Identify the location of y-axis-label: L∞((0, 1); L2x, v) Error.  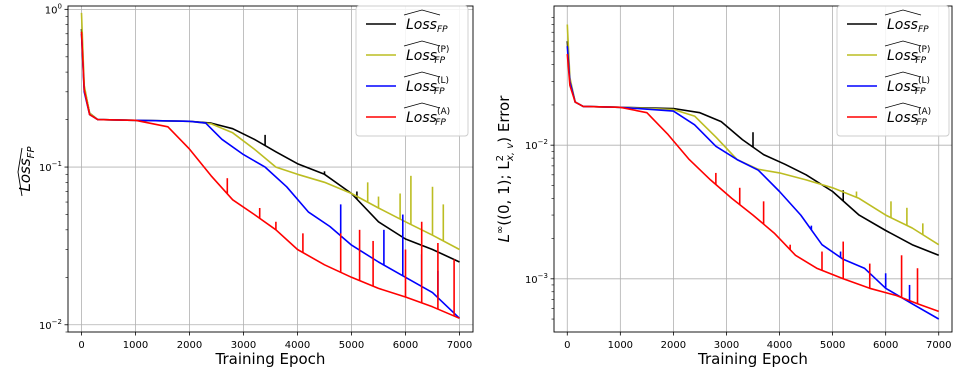
(505, 169).